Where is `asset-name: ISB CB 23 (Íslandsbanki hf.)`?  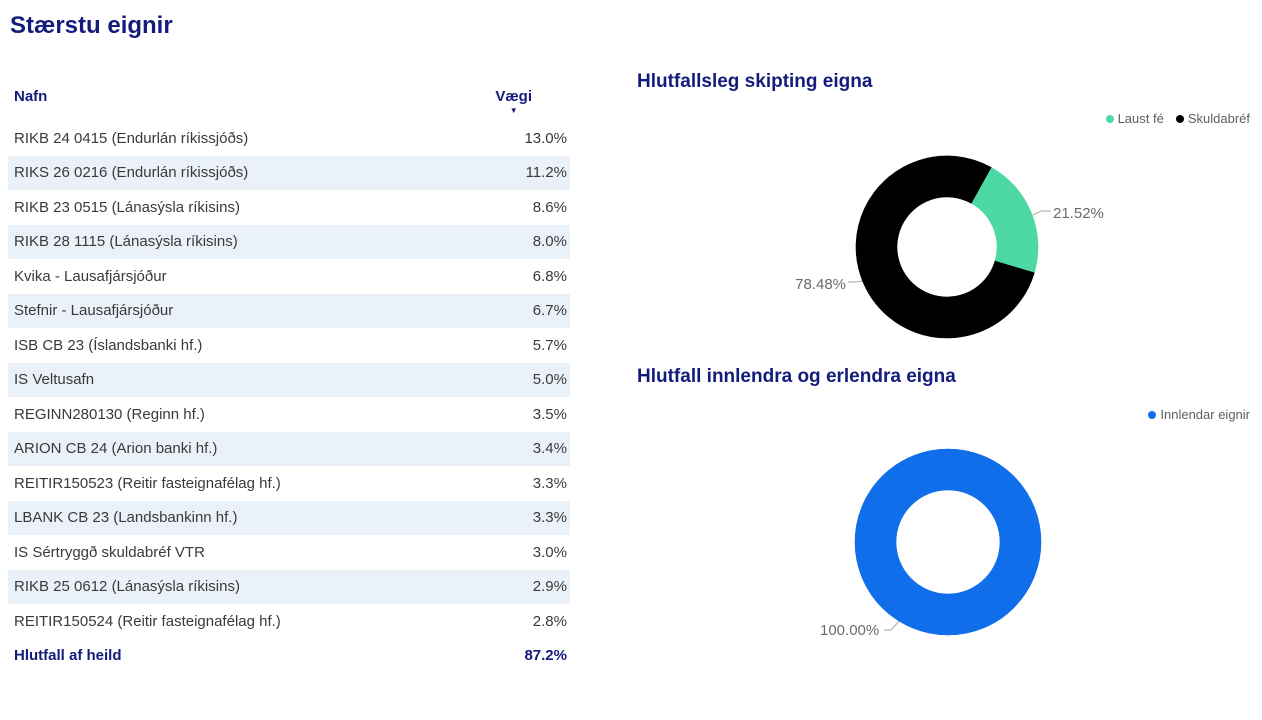 asset-name: ISB CB 23 (Íslandsbanki hf.) is located at coordinates (108, 345).